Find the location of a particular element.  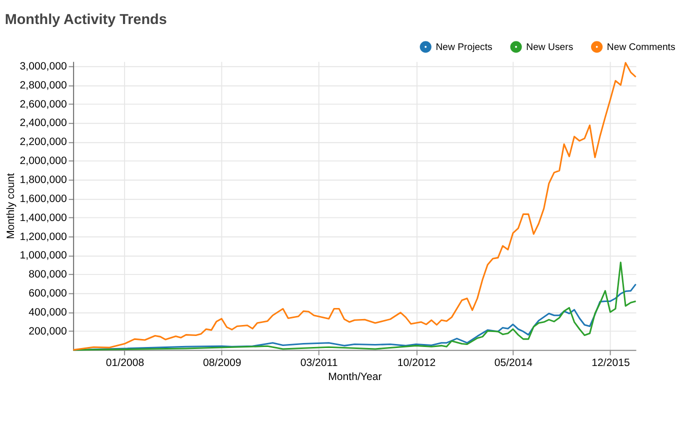

x-tick-label: 03/2011 is located at coordinates (319, 362).